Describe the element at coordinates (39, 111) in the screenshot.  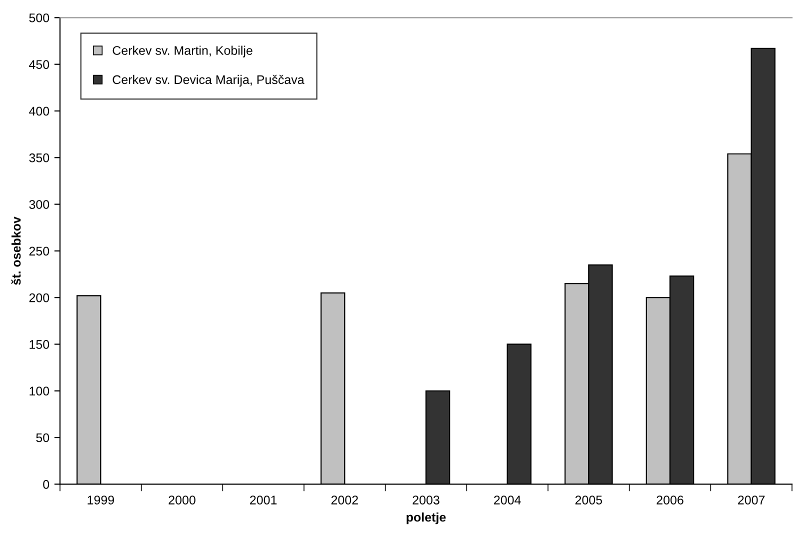
I see `y-tick-label: 400` at that location.